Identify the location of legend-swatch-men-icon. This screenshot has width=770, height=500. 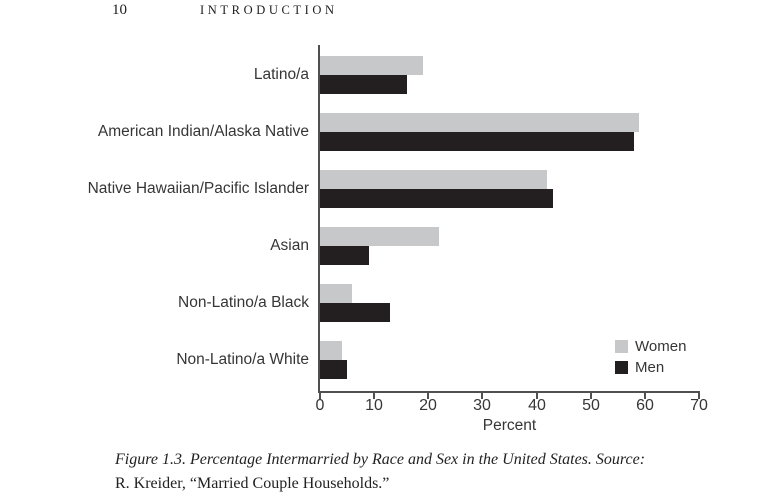
(621, 367).